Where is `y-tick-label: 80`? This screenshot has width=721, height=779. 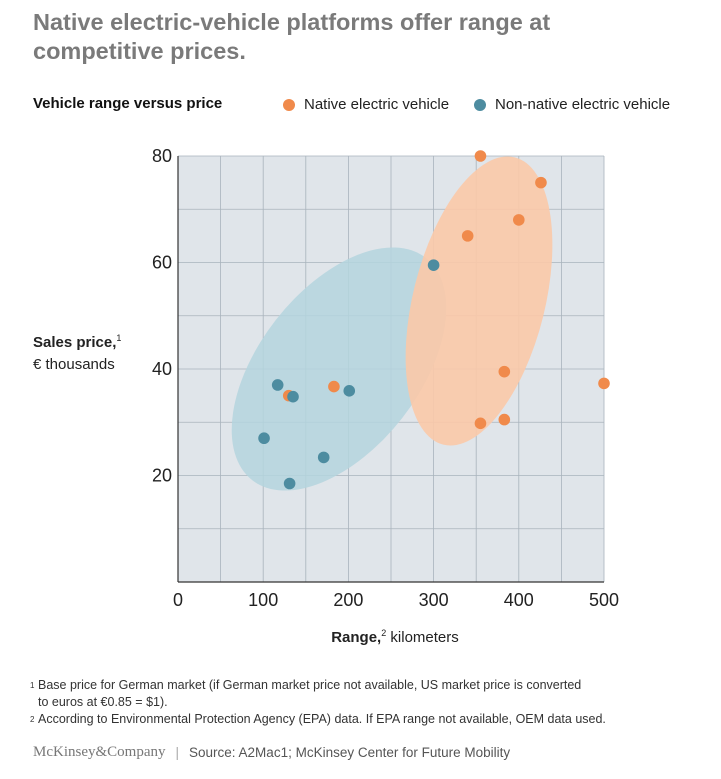
y-tick-label: 80 is located at coordinates (162, 156).